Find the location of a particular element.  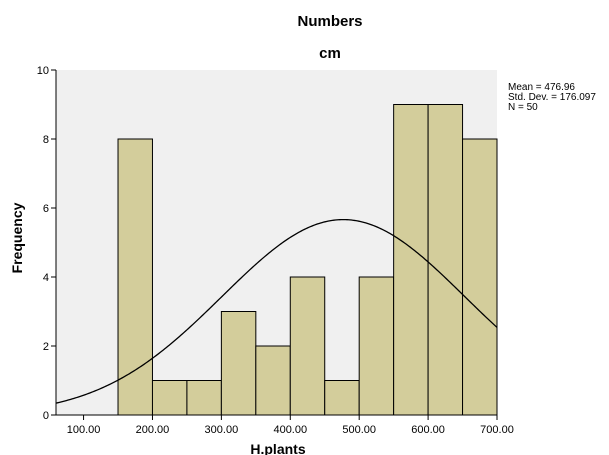

y-tick-label: 6 is located at coordinates (46, 209).